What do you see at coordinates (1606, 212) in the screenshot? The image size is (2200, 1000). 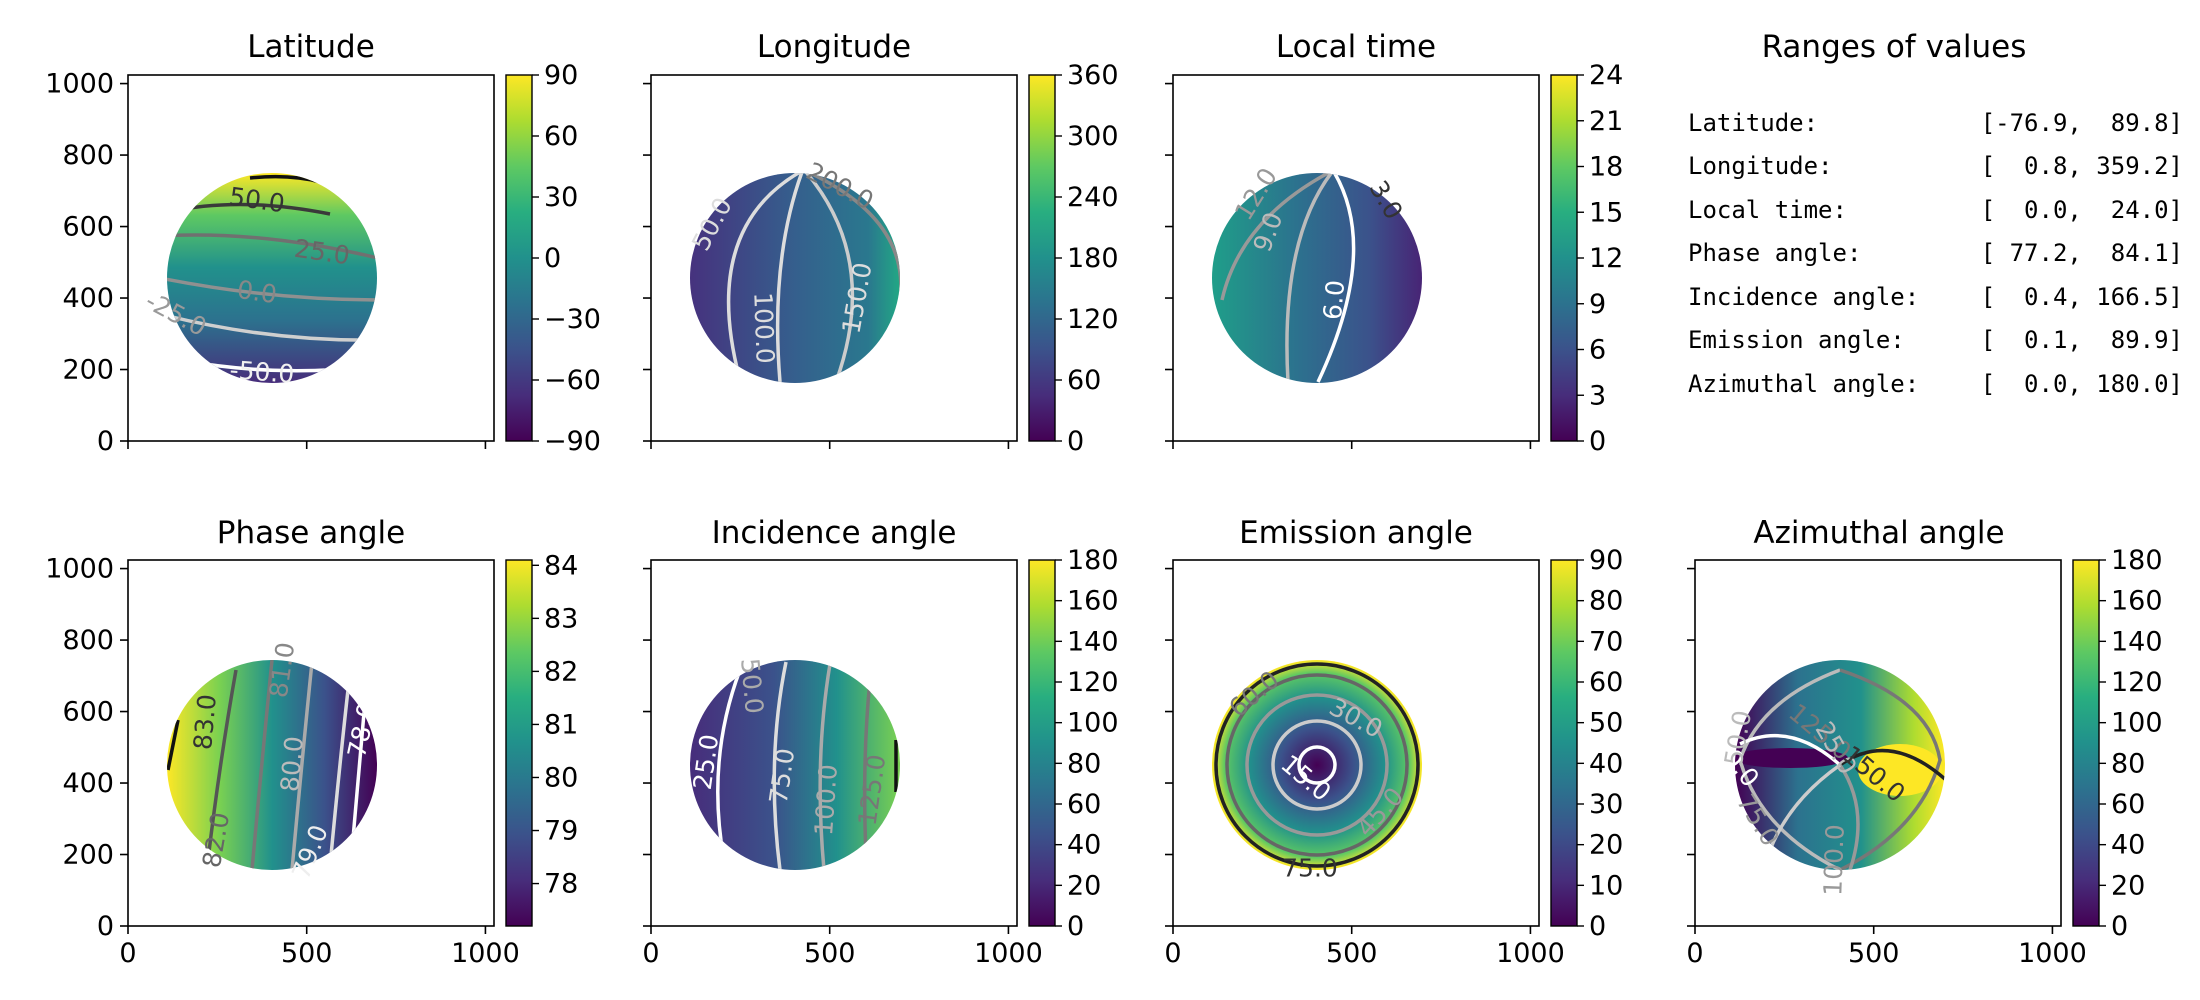 I see `colorbar-tick-label: 15` at bounding box center [1606, 212].